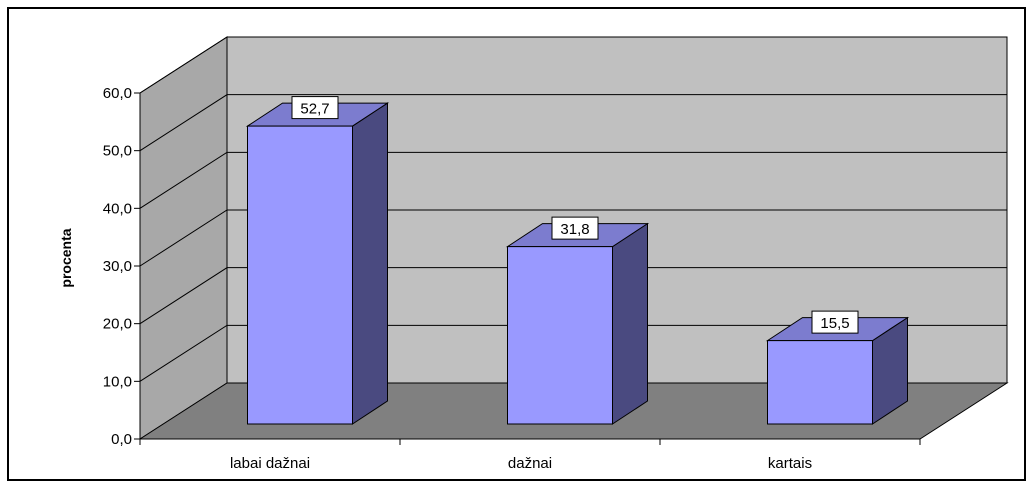 The width and height of the screenshot is (1035, 488). I want to click on y-tick-label: 60,0, so click(117, 93).